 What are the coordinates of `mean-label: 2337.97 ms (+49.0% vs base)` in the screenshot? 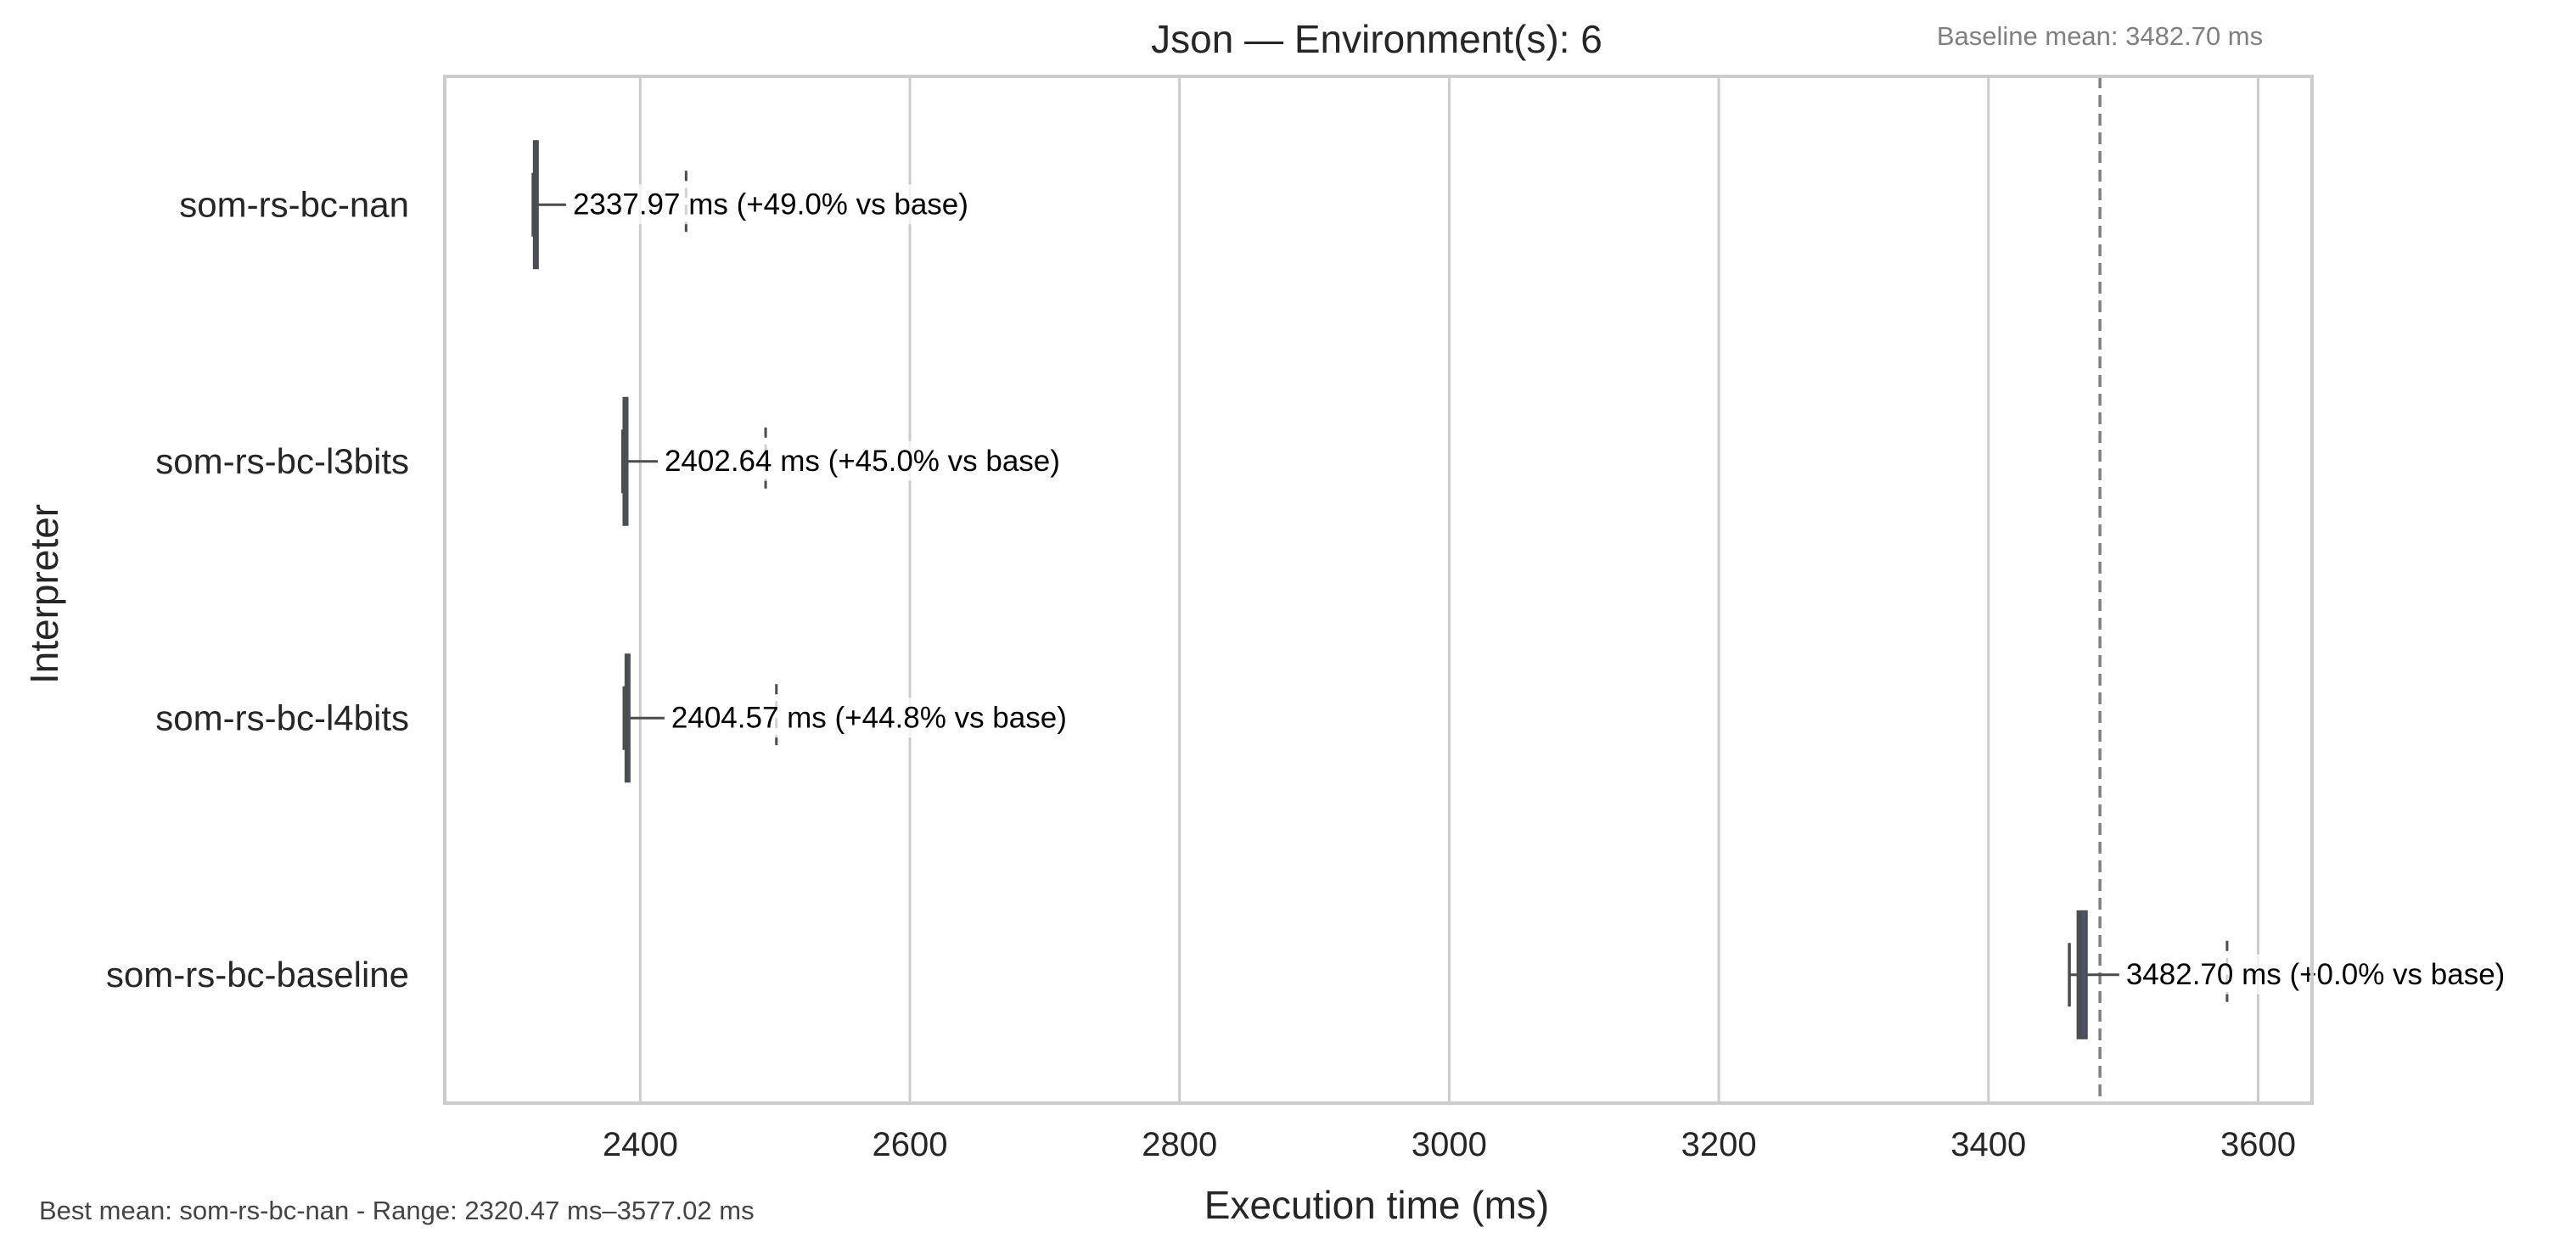 It's located at (770, 204).